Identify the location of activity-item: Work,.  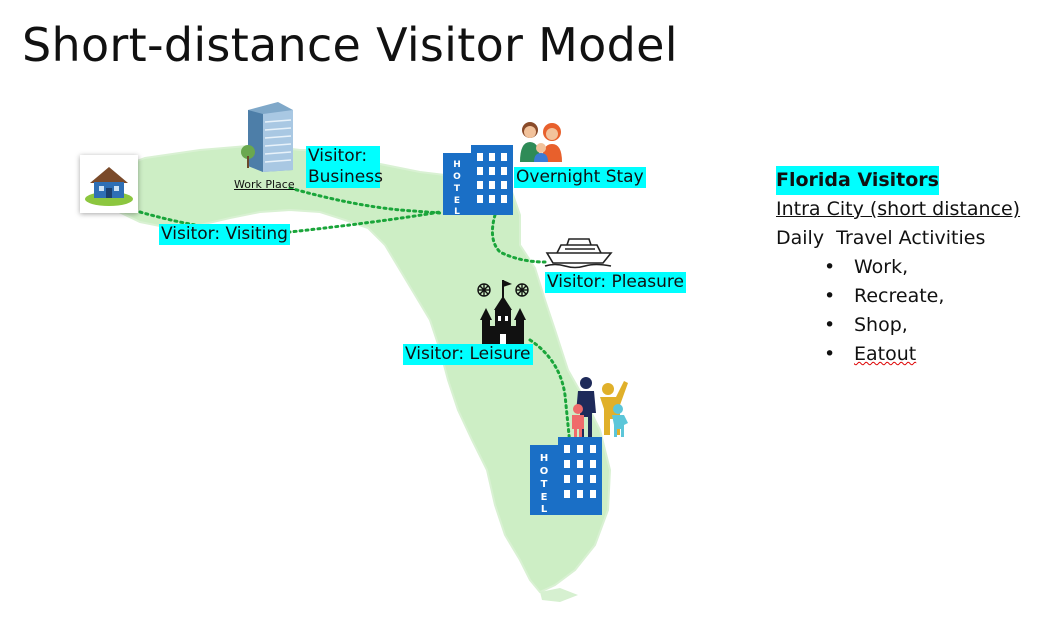
(898, 267).